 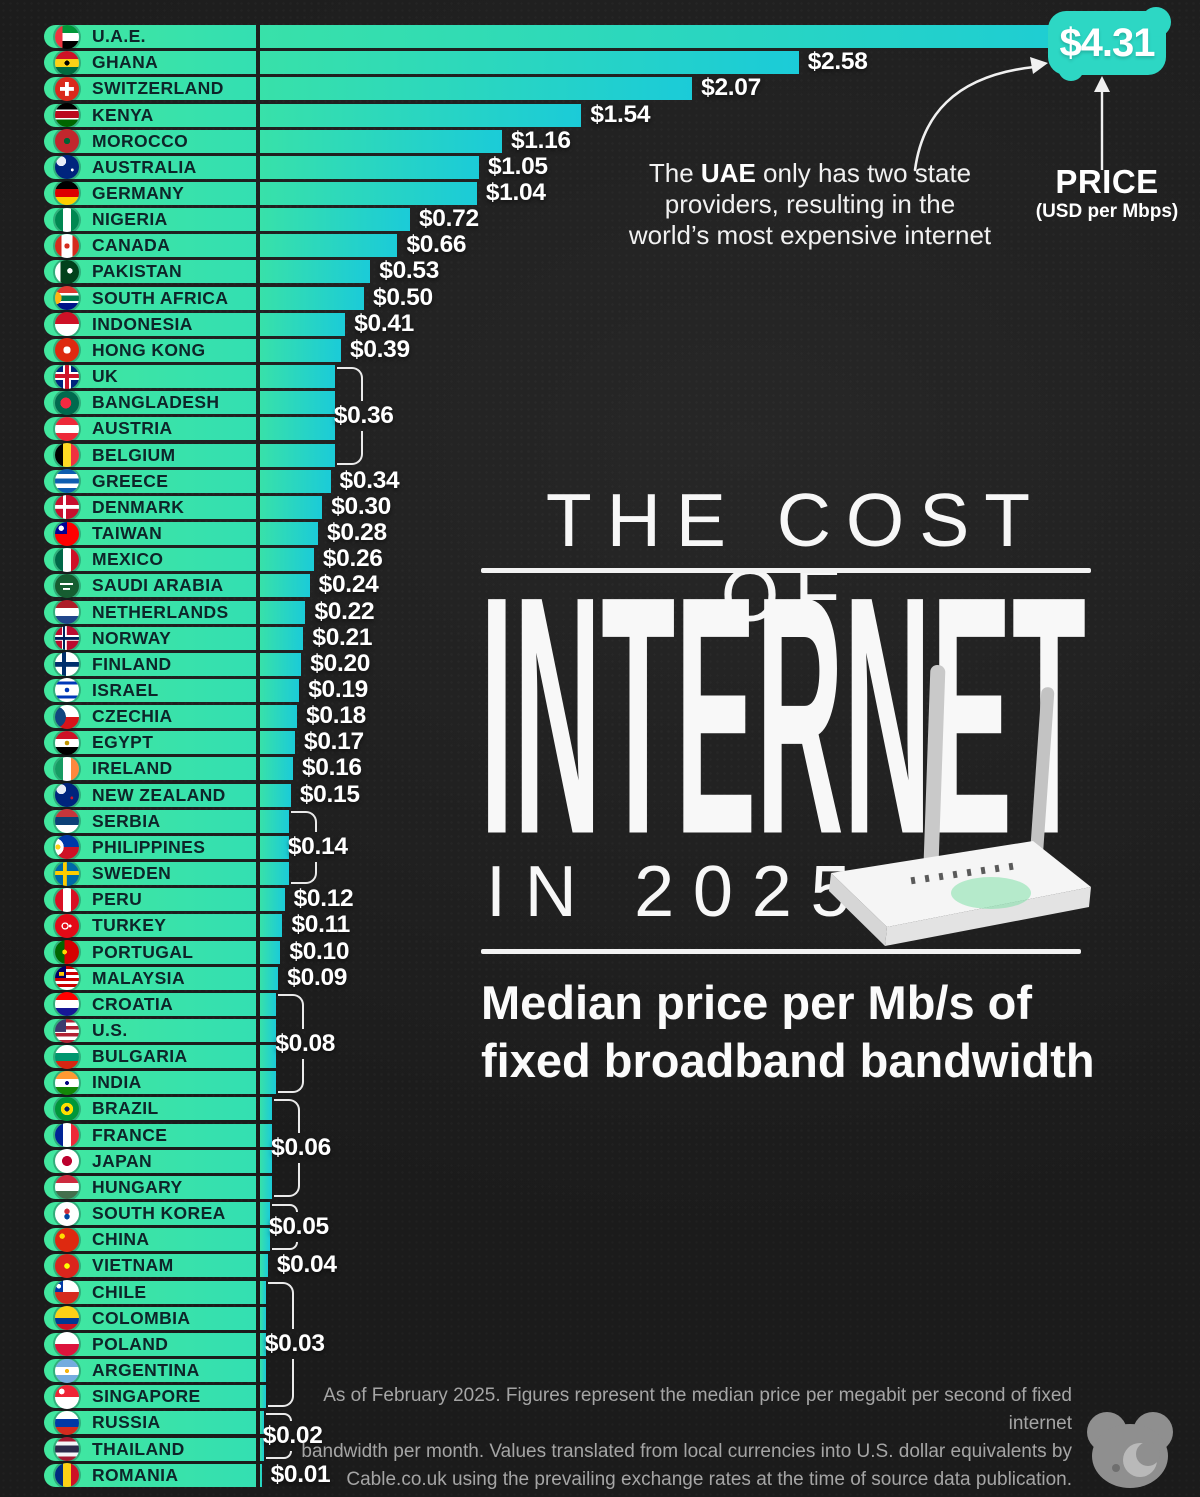 What do you see at coordinates (189, 376) in the screenshot?
I see `country-row: UK` at bounding box center [189, 376].